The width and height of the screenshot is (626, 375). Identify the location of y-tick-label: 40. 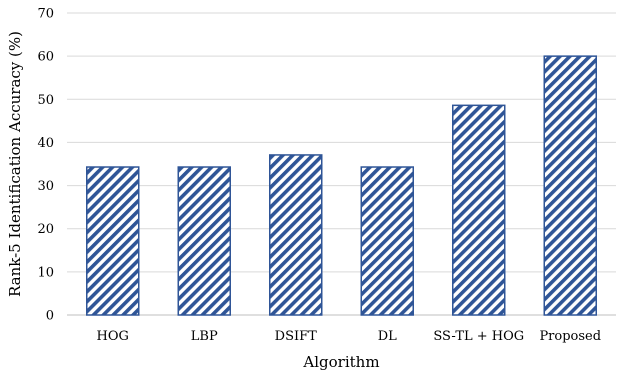
(45, 143).